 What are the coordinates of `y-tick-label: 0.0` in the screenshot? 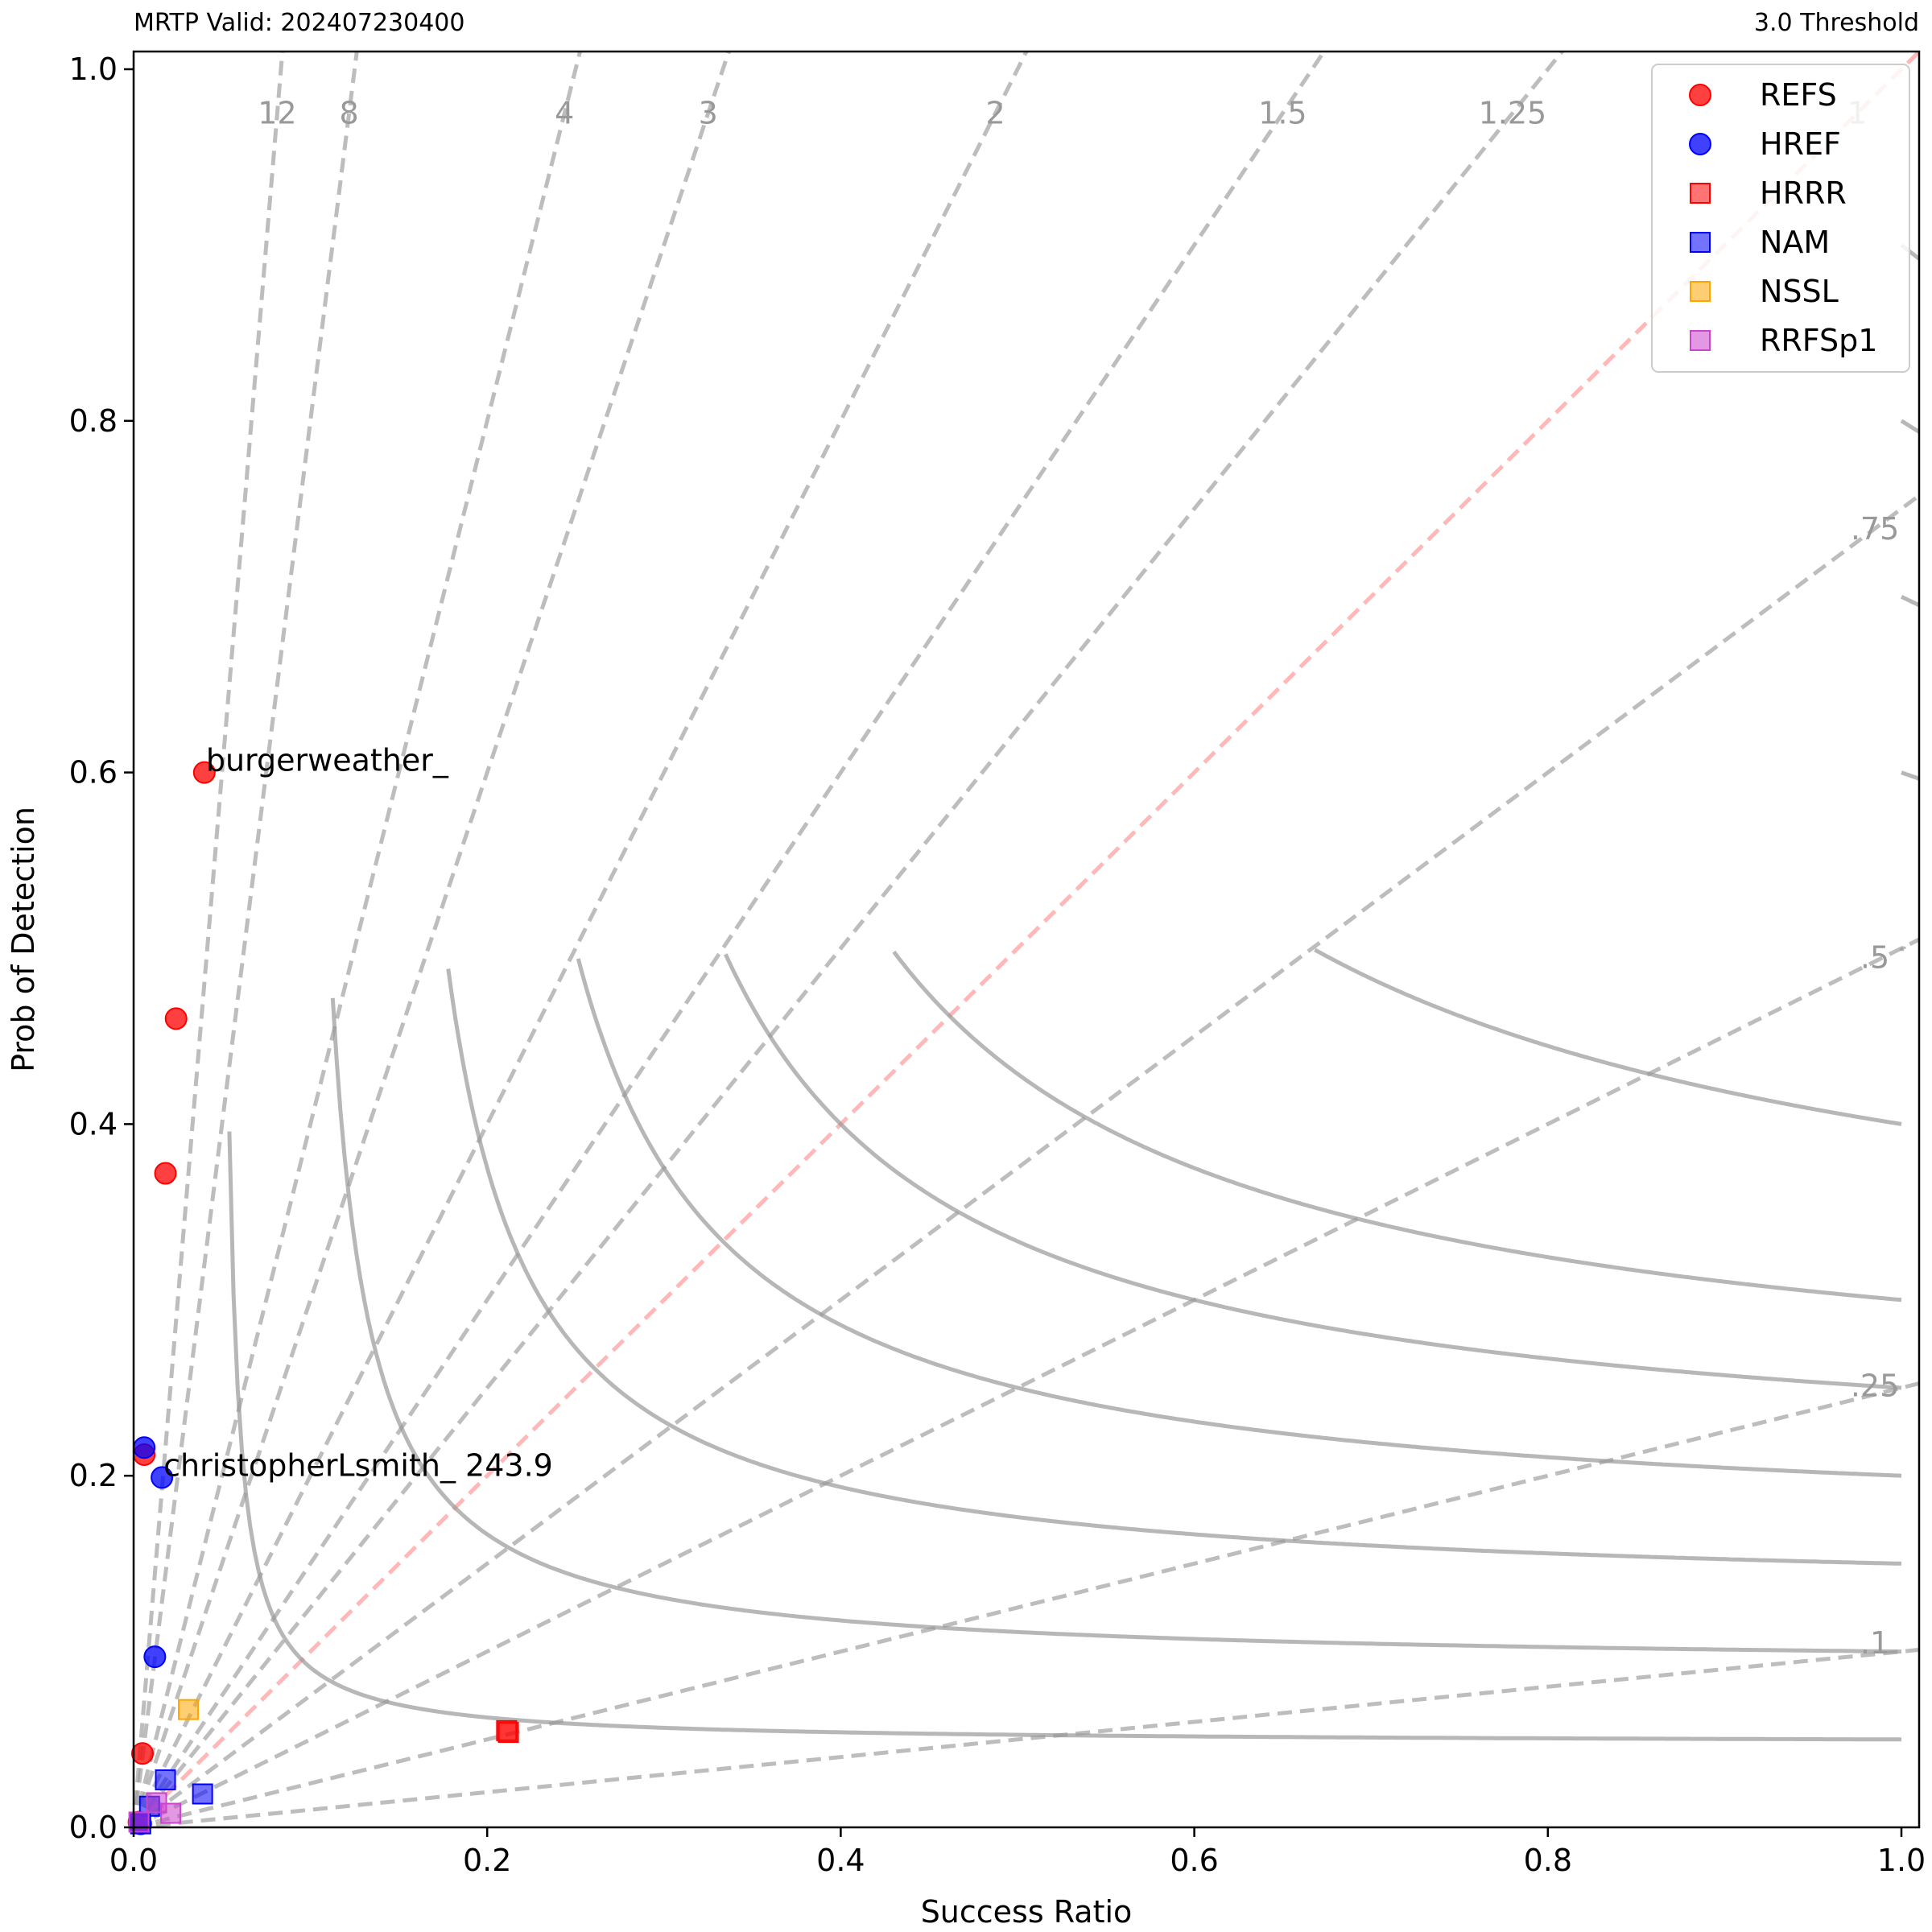 It's located at (93, 1827).